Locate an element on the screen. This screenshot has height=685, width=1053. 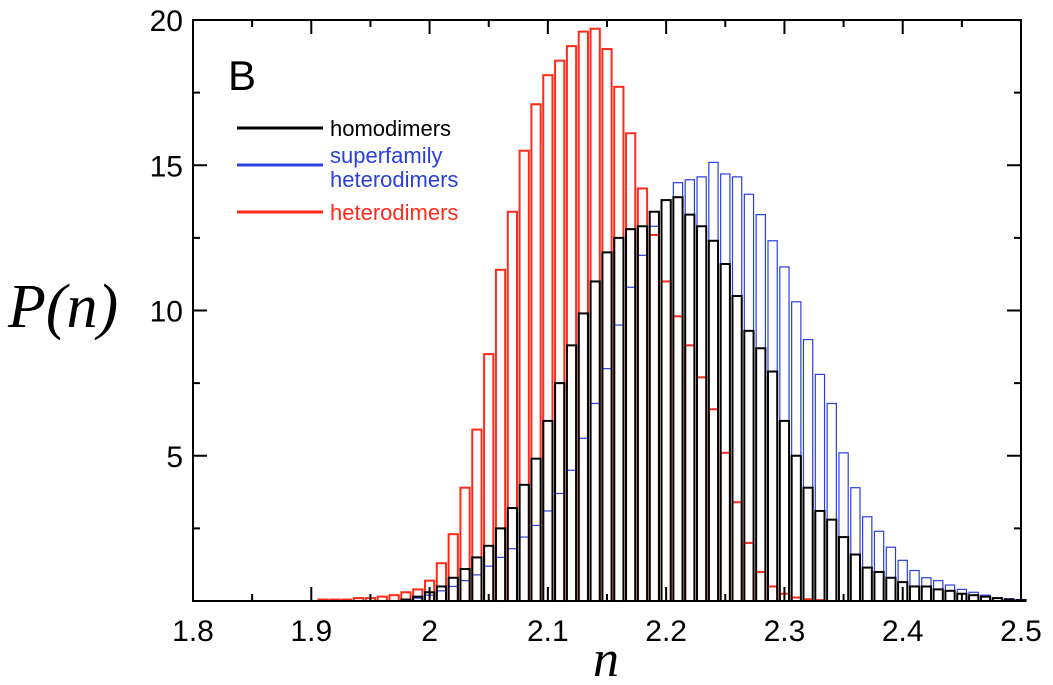
x-tick-label: 2.2 is located at coordinates (666, 631).